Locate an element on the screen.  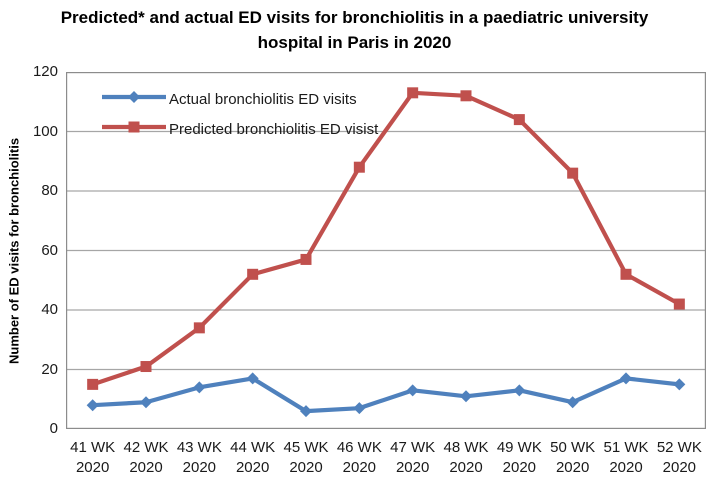
x-tick-label: 44 WK 2020 is located at coordinates (253, 457).